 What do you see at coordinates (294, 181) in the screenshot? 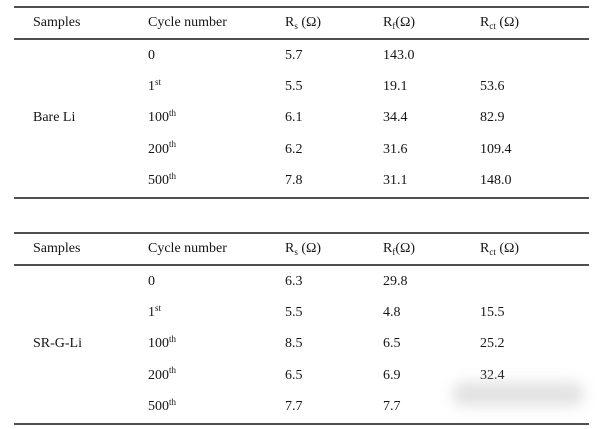
I see `cell-rs: 7.8` at bounding box center [294, 181].